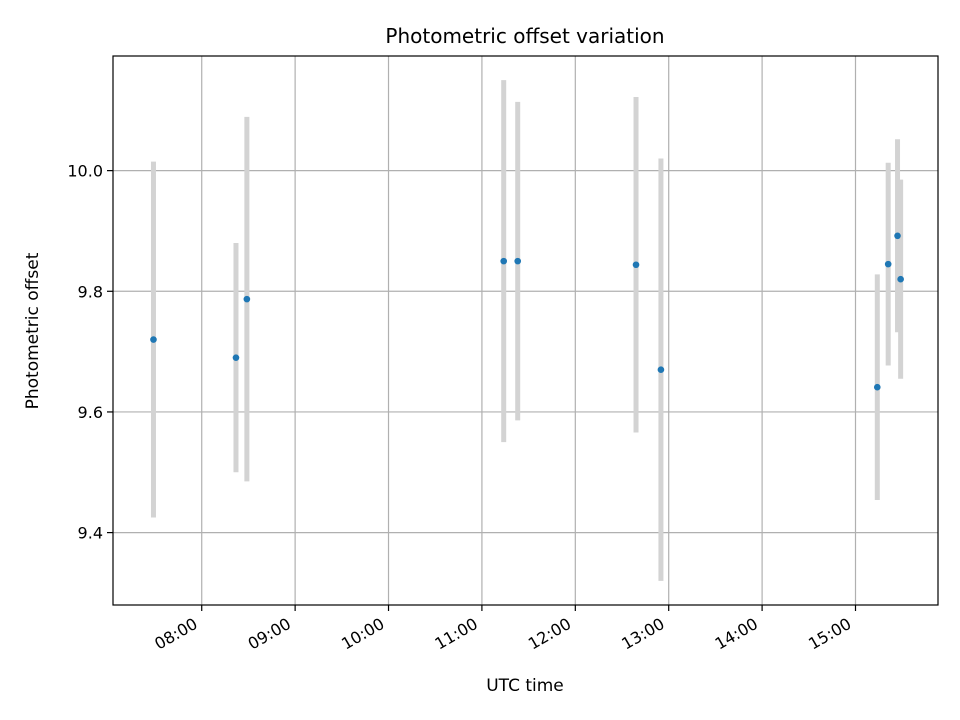 Image resolution: width=960 pixels, height=720 pixels. I want to click on y-tick-label: 10.0, so click(85, 171).